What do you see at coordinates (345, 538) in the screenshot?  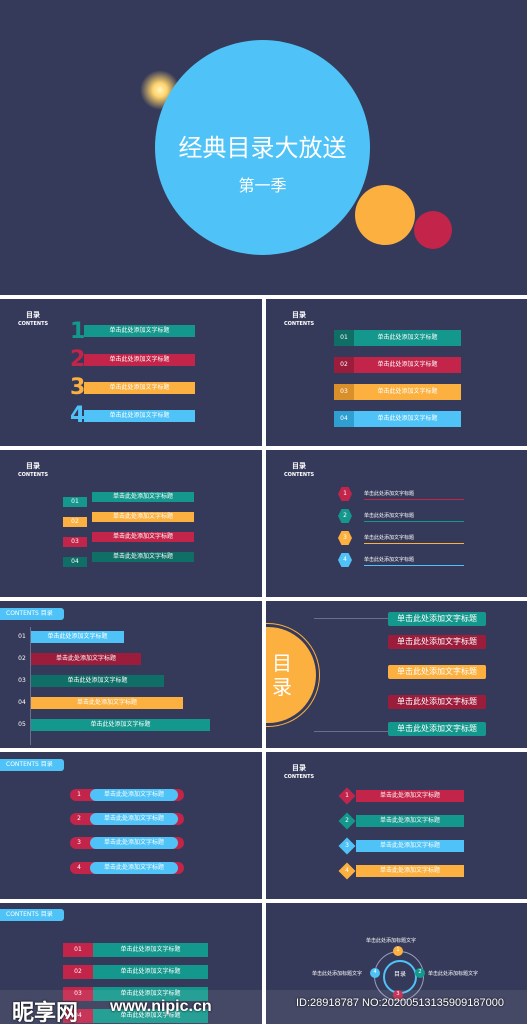 I see `hex-3: 3` at bounding box center [345, 538].